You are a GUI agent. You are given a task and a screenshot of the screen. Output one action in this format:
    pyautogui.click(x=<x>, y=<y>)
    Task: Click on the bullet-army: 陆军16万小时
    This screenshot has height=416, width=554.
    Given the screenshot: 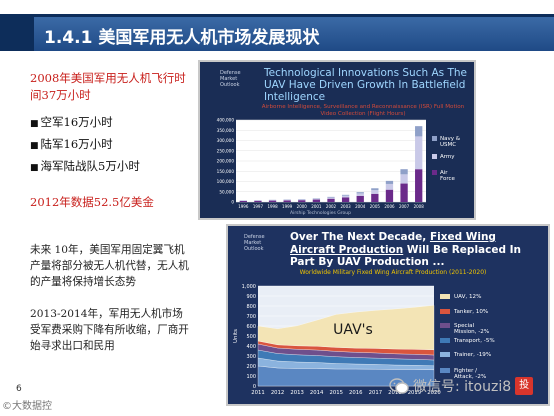 What is the action you would take?
    pyautogui.click(x=110, y=145)
    